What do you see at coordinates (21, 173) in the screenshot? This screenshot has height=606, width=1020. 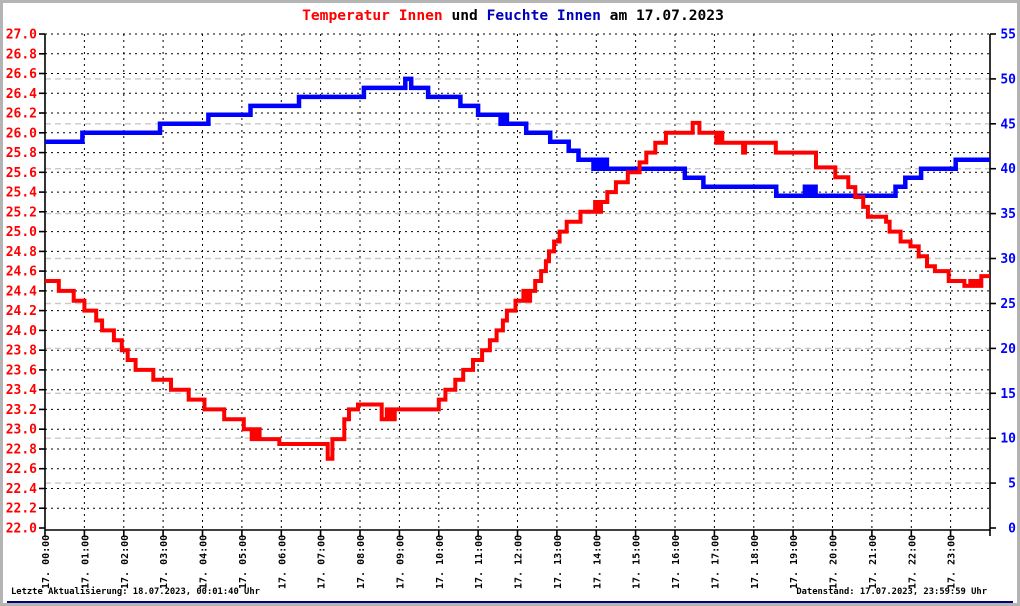 I see `left-axis-label: 25.6` at bounding box center [21, 173].